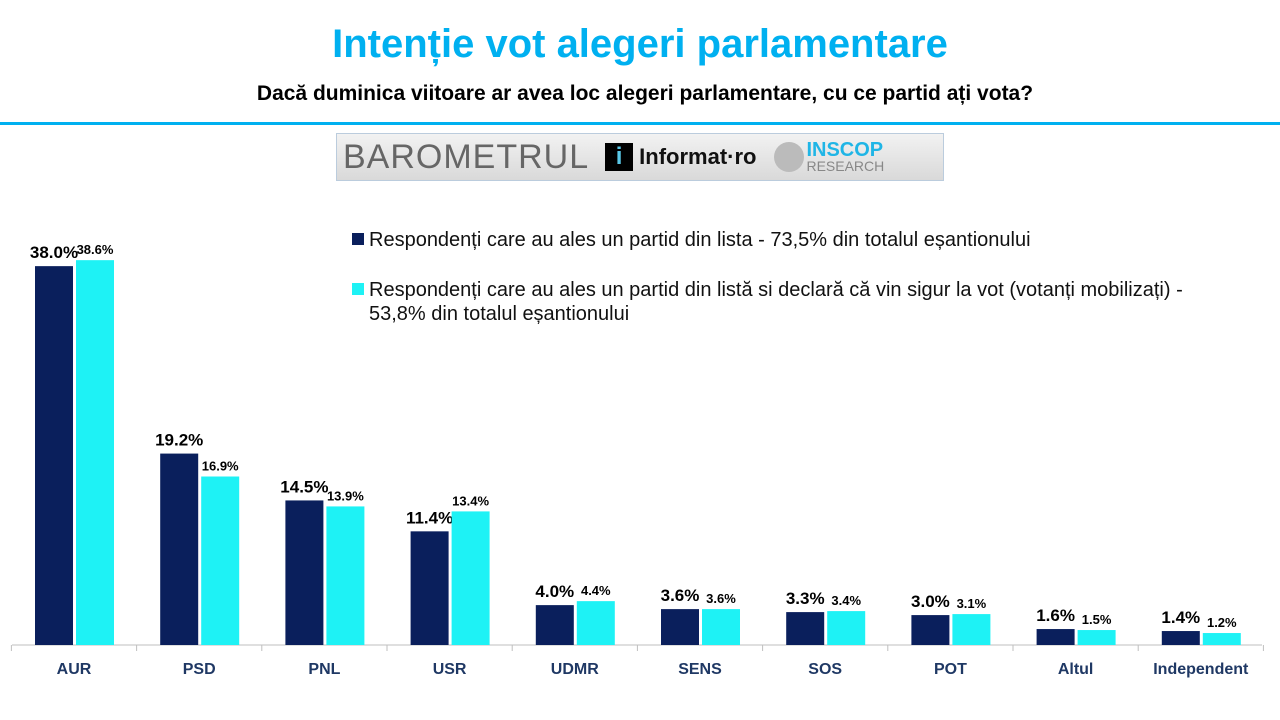 This screenshot has height=720, width=1280. I want to click on data-label: 14.5%, so click(304, 486).